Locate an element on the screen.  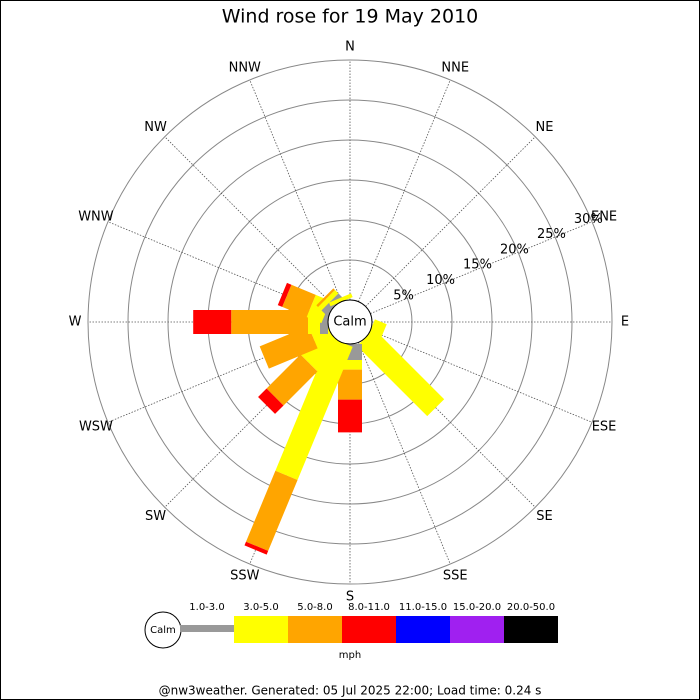
direction-label: W is located at coordinates (75, 322).